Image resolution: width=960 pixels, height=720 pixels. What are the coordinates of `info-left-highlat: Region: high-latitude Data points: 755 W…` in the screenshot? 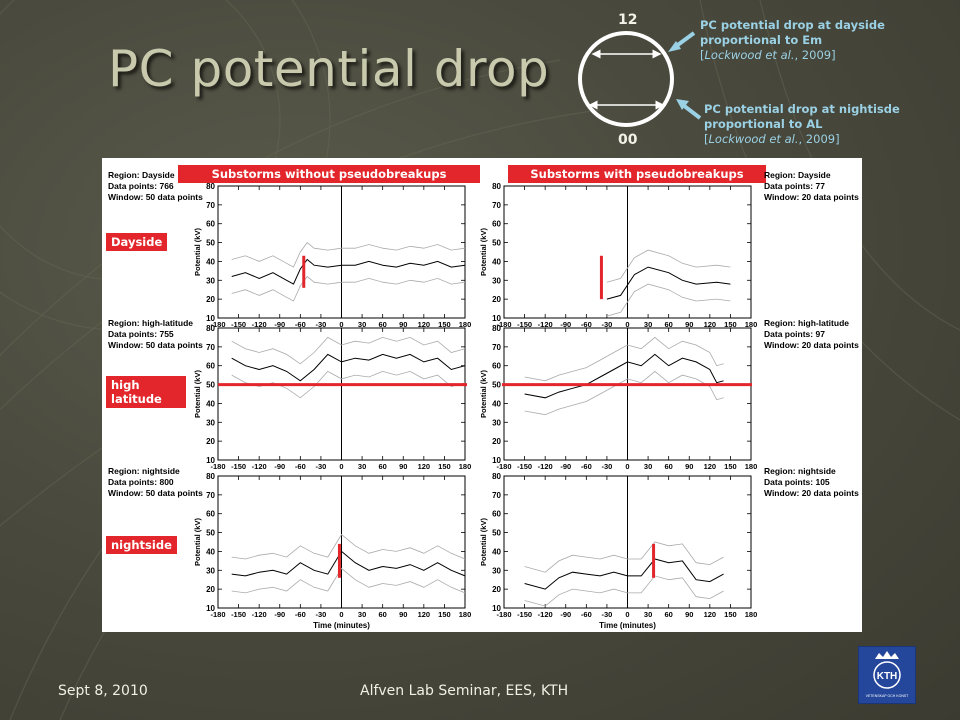 It's located at (155, 334).